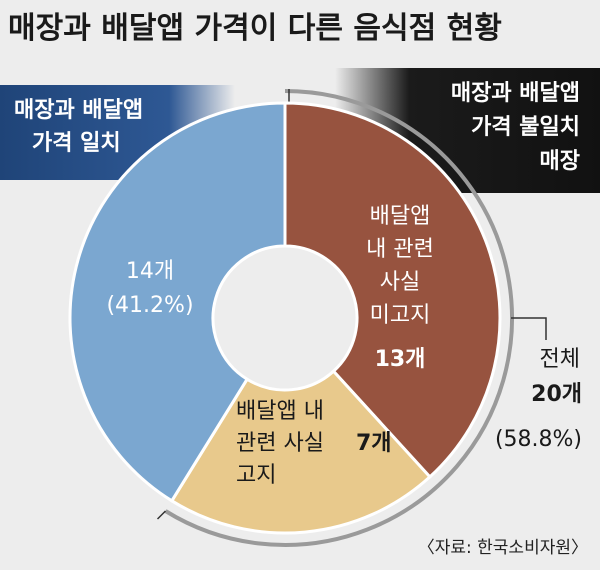  Describe the element at coordinates (515, 93) in the screenshot. I see `banner-diff-line-1: 매장과 배달앱` at that location.